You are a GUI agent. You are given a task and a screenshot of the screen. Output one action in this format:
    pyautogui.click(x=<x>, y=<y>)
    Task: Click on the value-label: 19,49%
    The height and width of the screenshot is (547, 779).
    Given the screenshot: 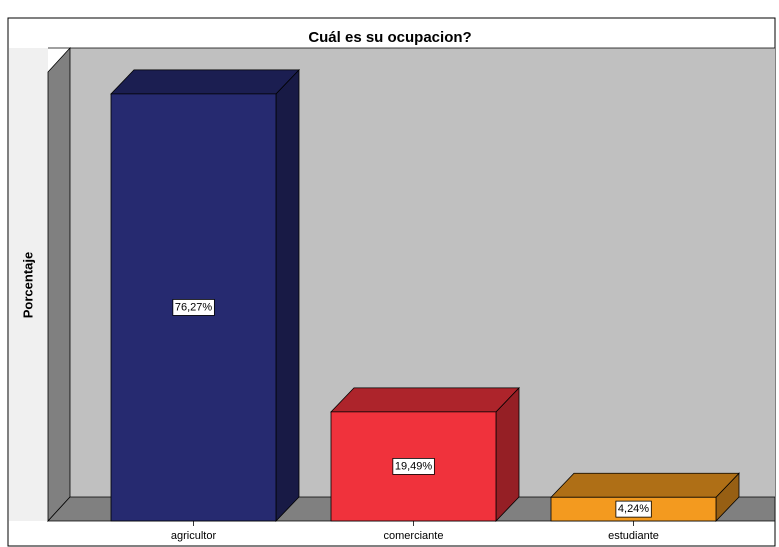 What is the action you would take?
    pyautogui.click(x=414, y=466)
    